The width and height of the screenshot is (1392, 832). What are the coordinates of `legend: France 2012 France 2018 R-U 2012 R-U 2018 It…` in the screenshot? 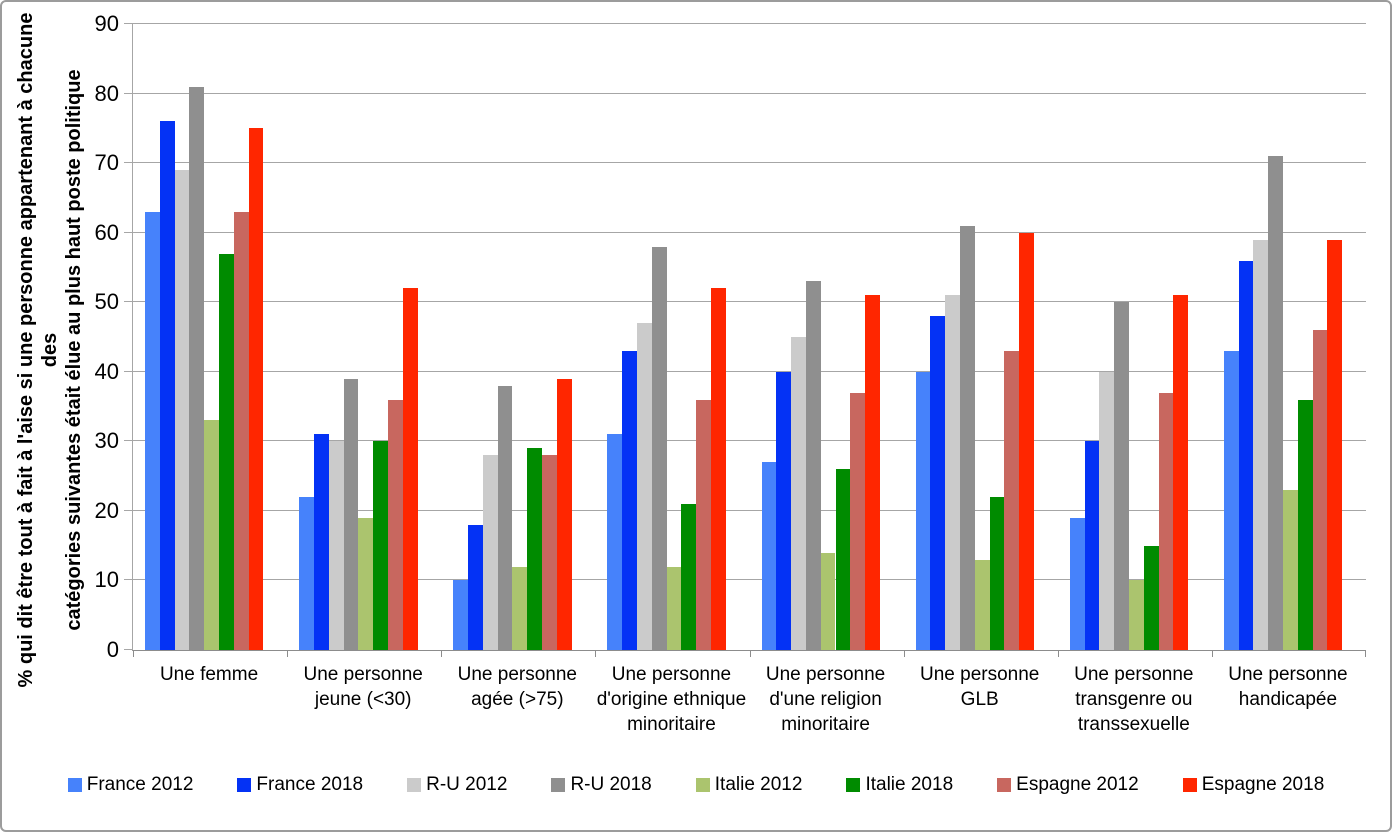 It's located at (696, 785).